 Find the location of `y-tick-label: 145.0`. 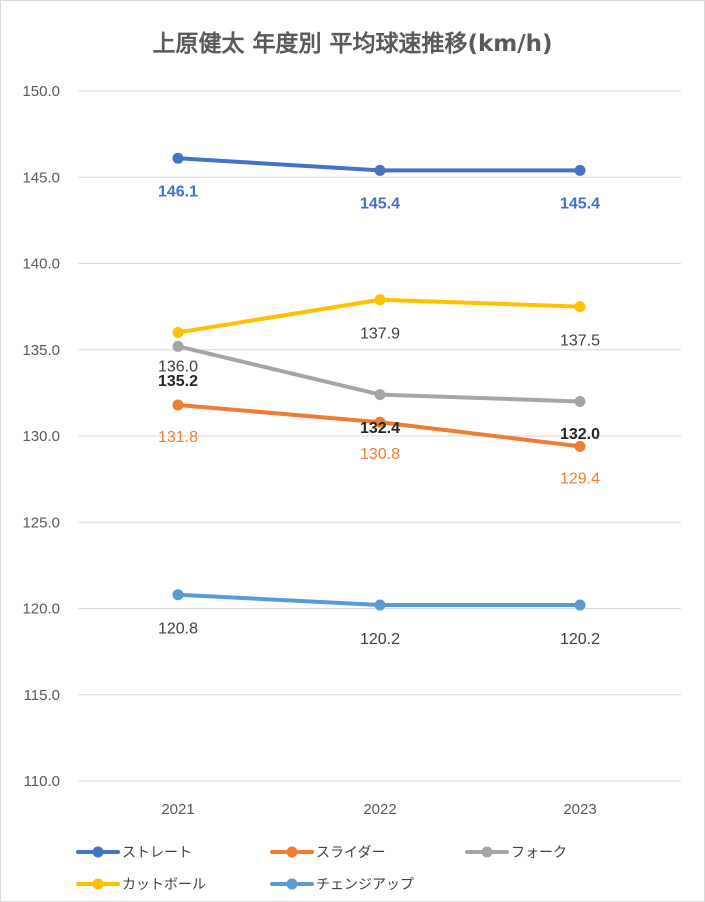

y-tick-label: 145.0 is located at coordinates (41, 177).